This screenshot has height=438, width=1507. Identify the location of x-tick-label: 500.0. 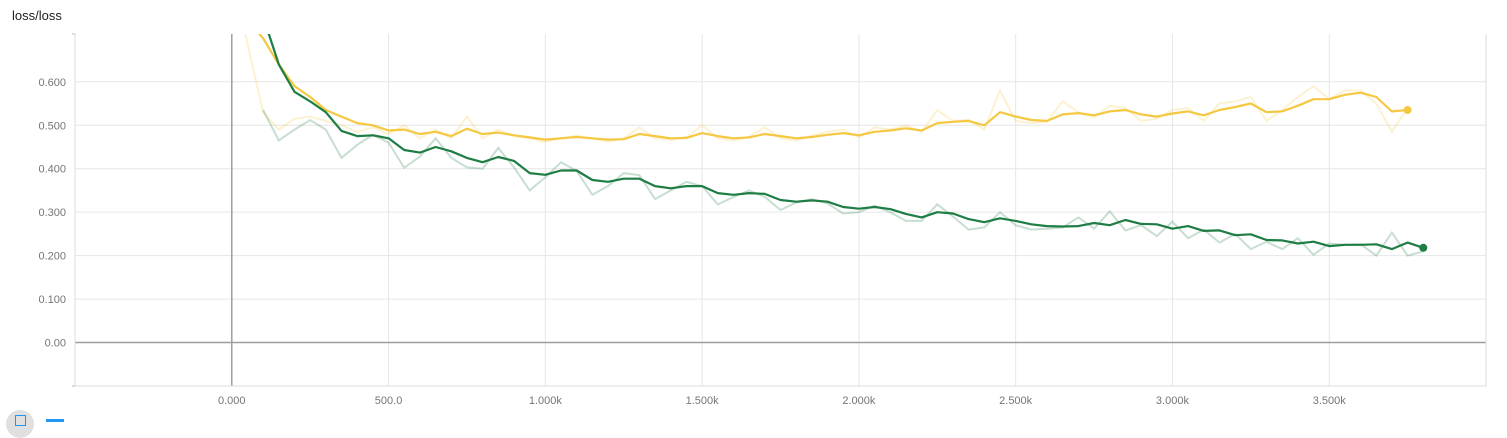
(389, 401).